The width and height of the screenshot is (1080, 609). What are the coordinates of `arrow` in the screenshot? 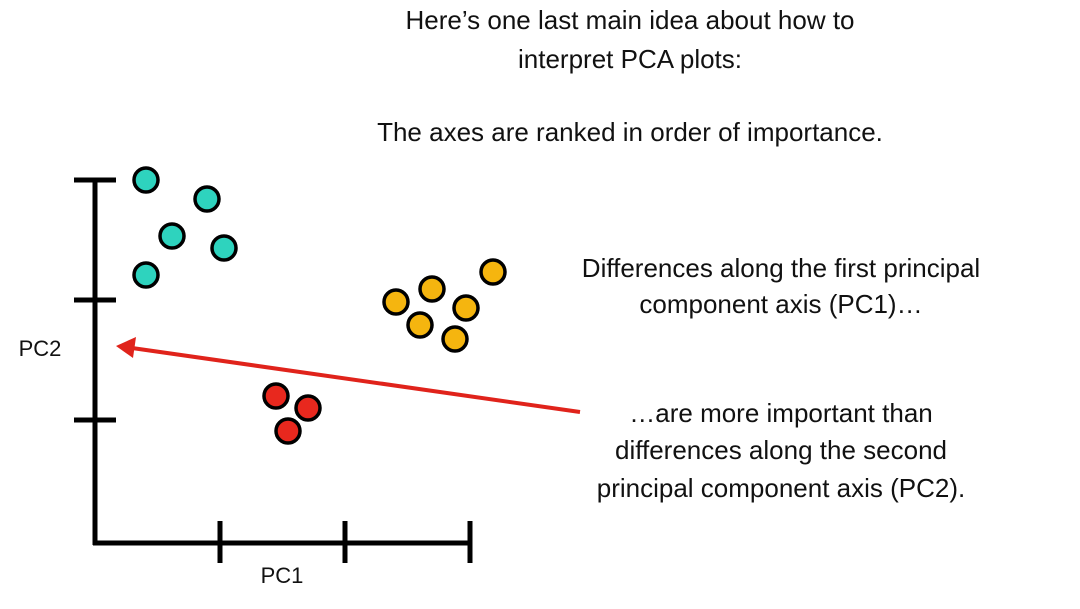 It's located at (348, 375).